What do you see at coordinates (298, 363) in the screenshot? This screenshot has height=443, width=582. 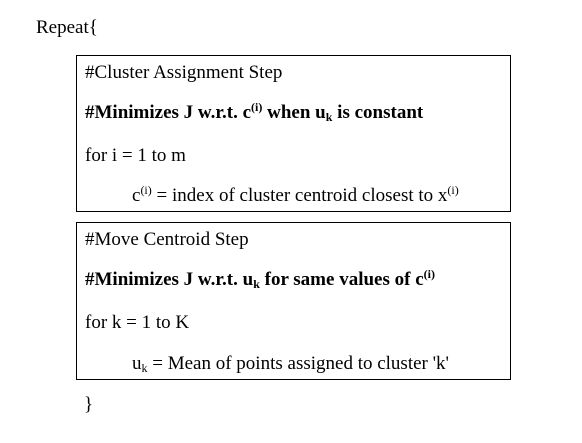 I see `centroid-stmt-text: = Mean of points assigned to cluster 'k'` at bounding box center [298, 363].